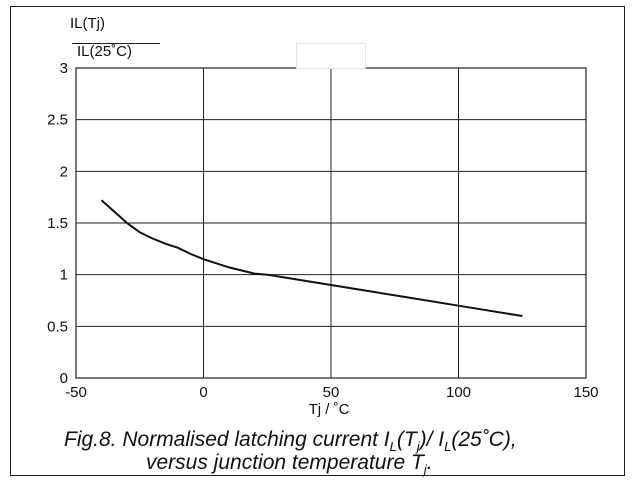  I want to click on legend-placeholder-box, so click(331, 56).